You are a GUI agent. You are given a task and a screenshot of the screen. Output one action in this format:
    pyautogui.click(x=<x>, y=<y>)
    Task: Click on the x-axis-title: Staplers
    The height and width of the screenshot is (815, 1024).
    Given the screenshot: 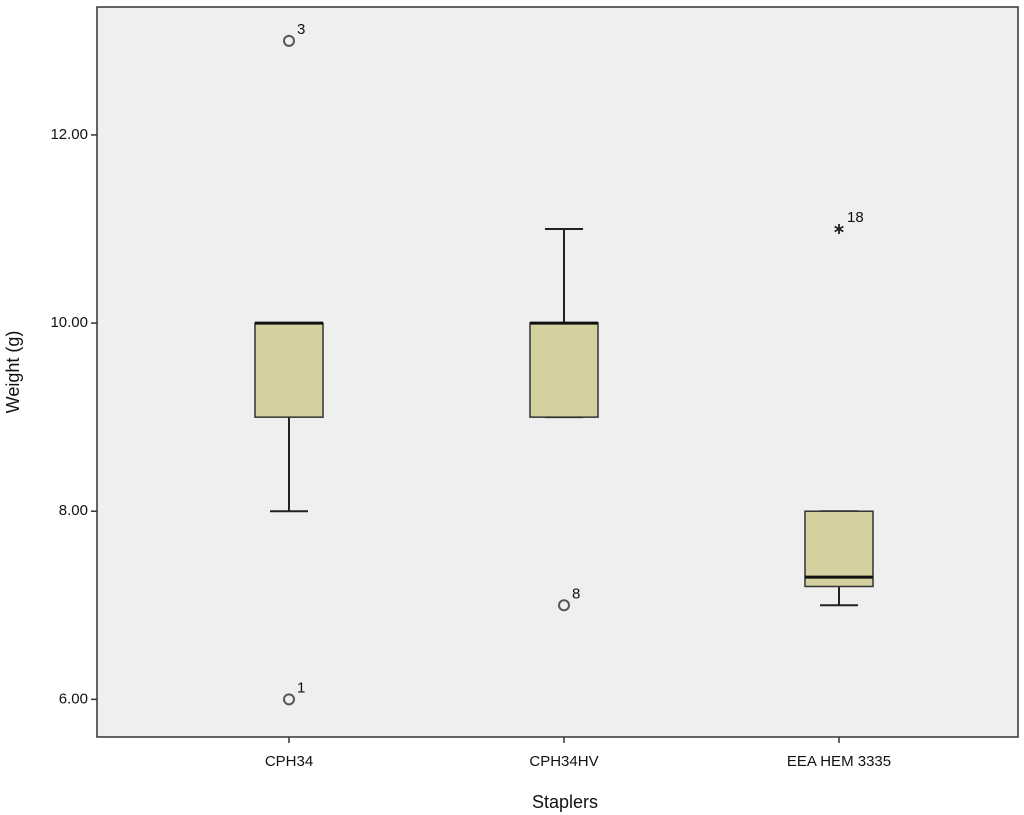 What is the action you would take?
    pyautogui.click(x=565, y=802)
    